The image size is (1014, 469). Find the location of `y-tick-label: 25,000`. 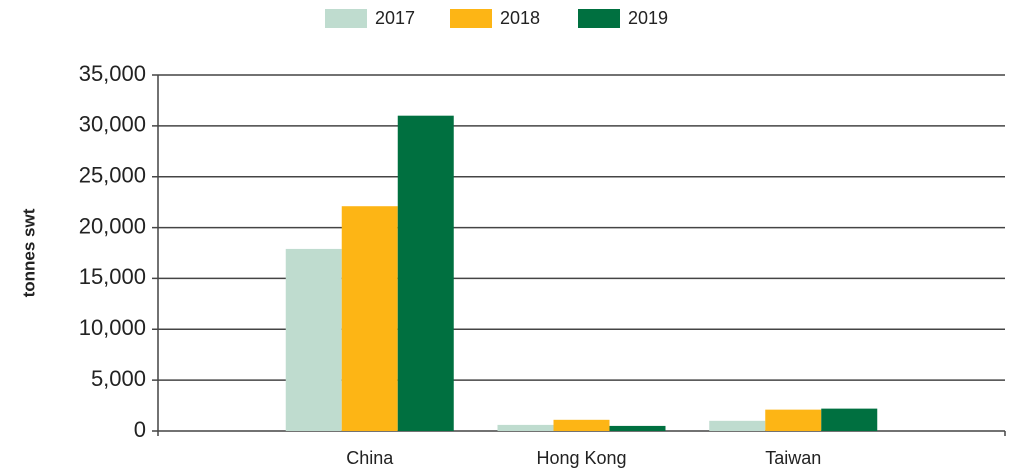

y-tick-label: 25,000 is located at coordinates (112, 175).